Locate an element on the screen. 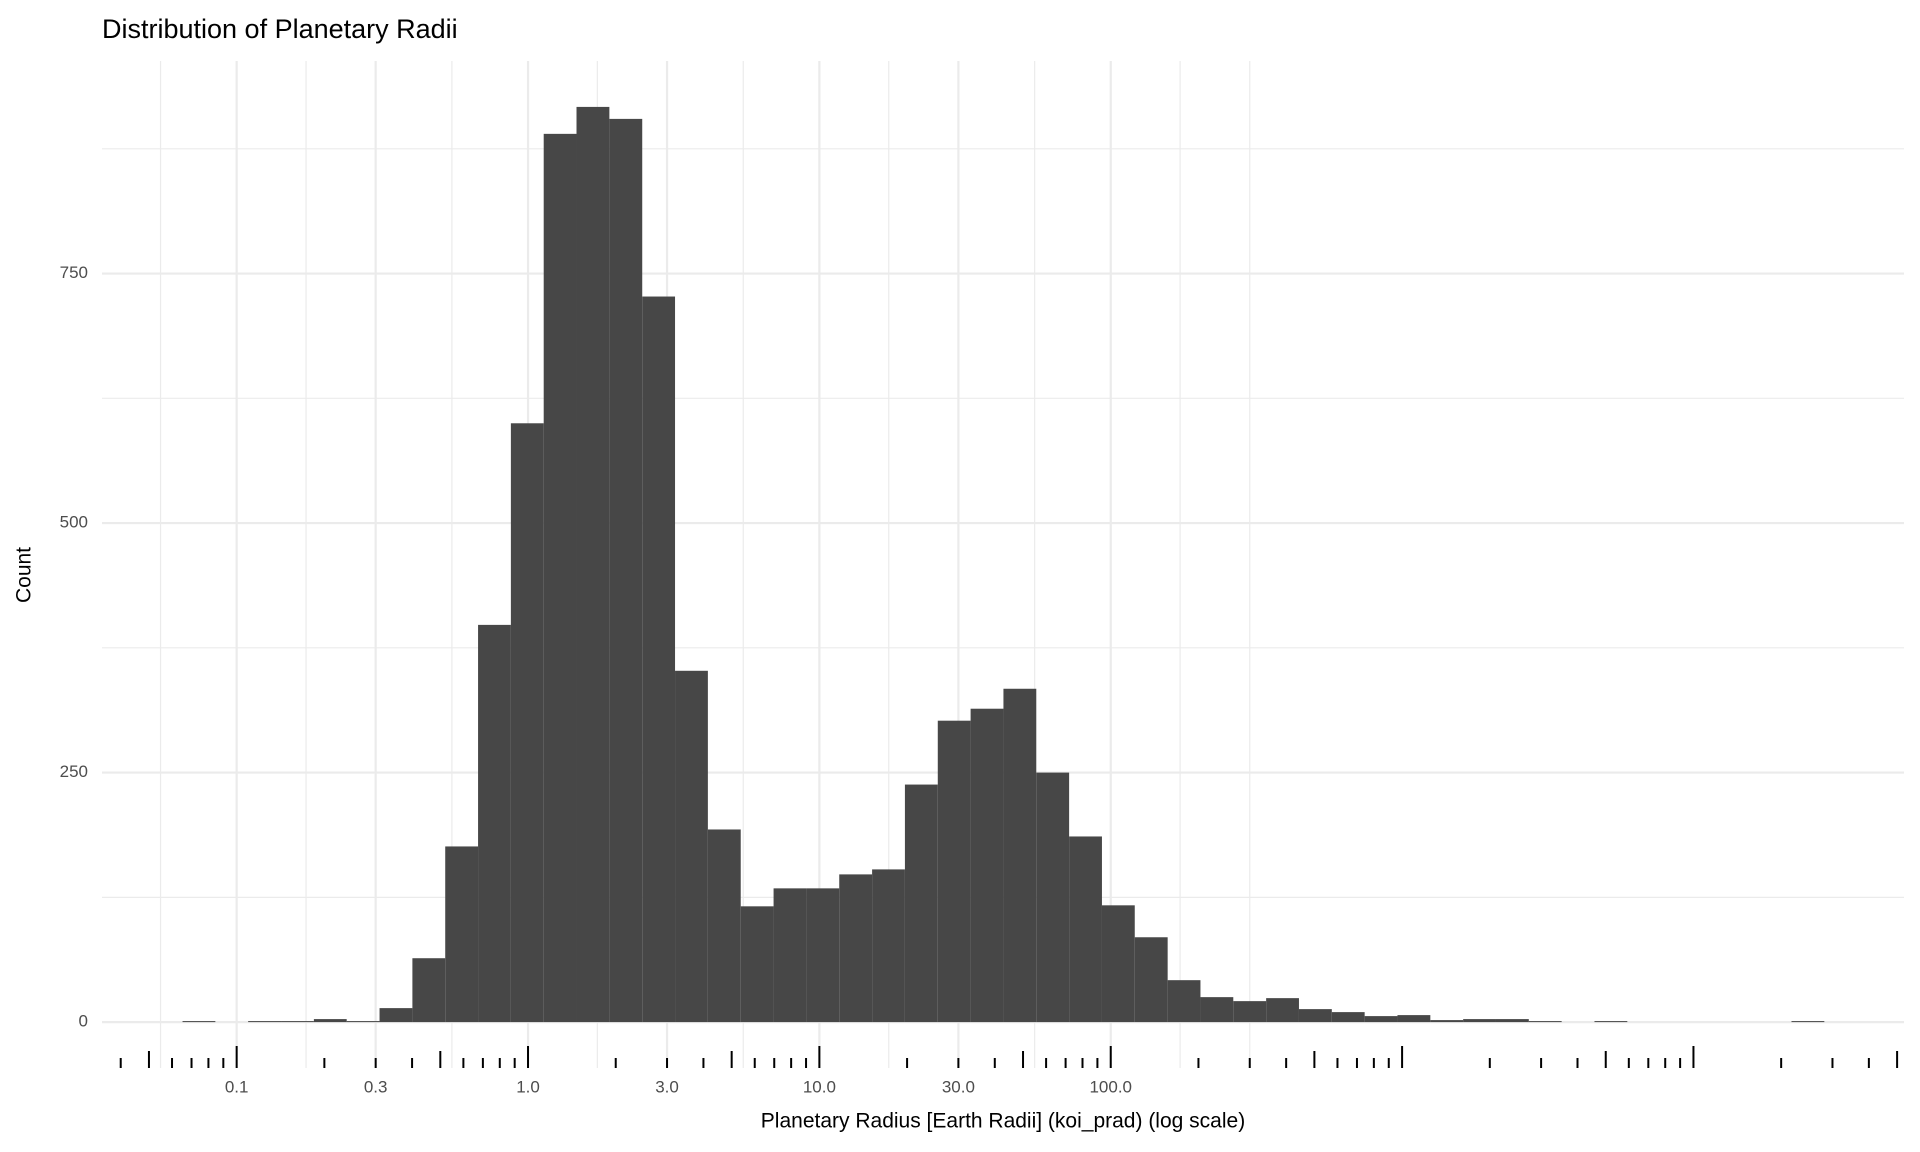 The height and width of the screenshot is (1152, 1920). y-tick-label: 500 is located at coordinates (74, 522).